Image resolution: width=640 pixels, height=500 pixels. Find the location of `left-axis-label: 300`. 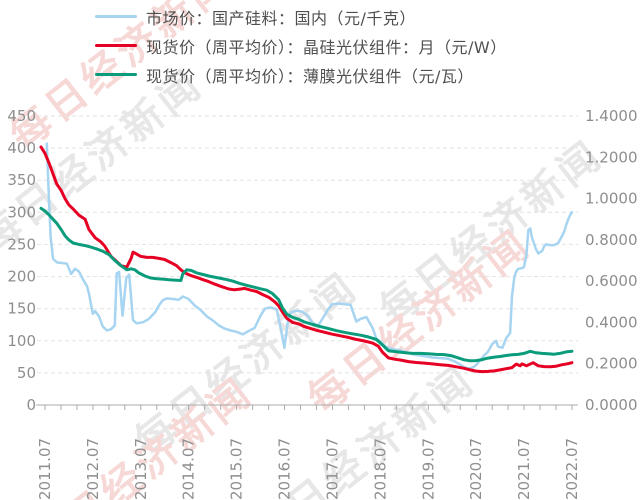

left-axis-label: 300 is located at coordinates (21, 212).